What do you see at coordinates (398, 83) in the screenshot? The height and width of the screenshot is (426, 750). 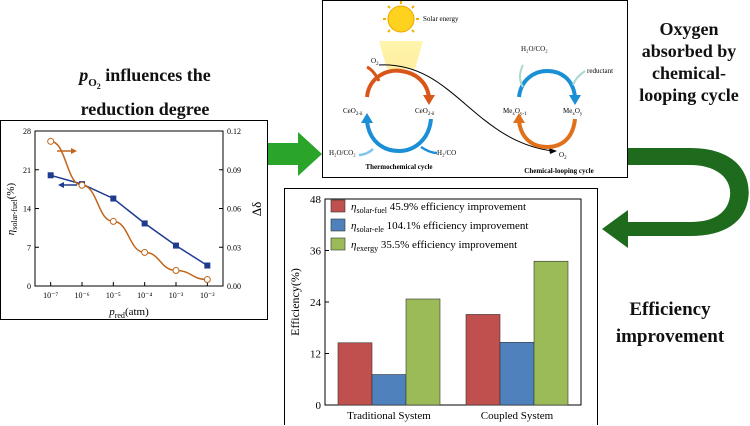 I see `thermo-top-arrow` at bounding box center [398, 83].